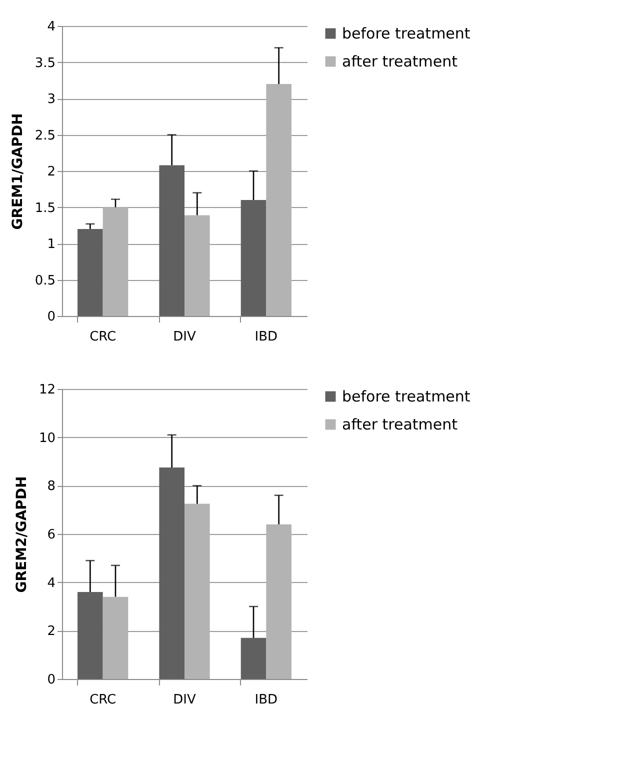  What do you see at coordinates (22, 534) in the screenshot?
I see `y-axis-title: GREM2/GAPDH` at bounding box center [22, 534].